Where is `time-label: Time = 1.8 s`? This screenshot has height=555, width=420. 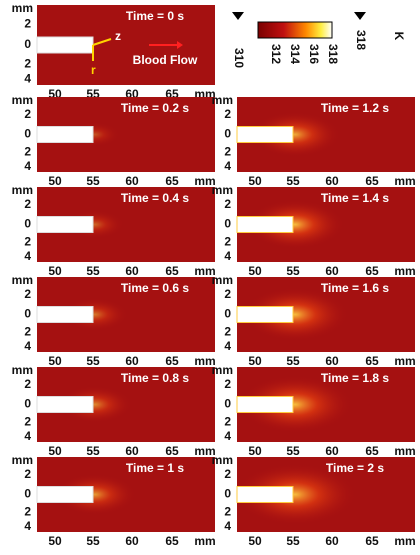 time-label: Time = 1.8 s is located at coordinates (355, 378).